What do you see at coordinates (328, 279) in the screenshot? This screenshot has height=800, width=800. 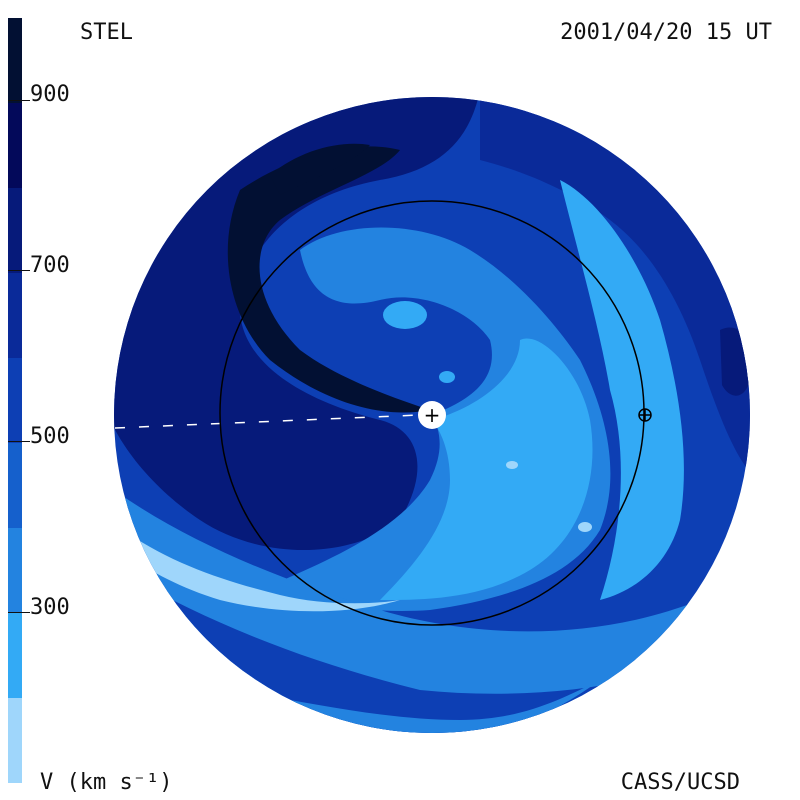 I see `region-darkest-band` at bounding box center [328, 279].